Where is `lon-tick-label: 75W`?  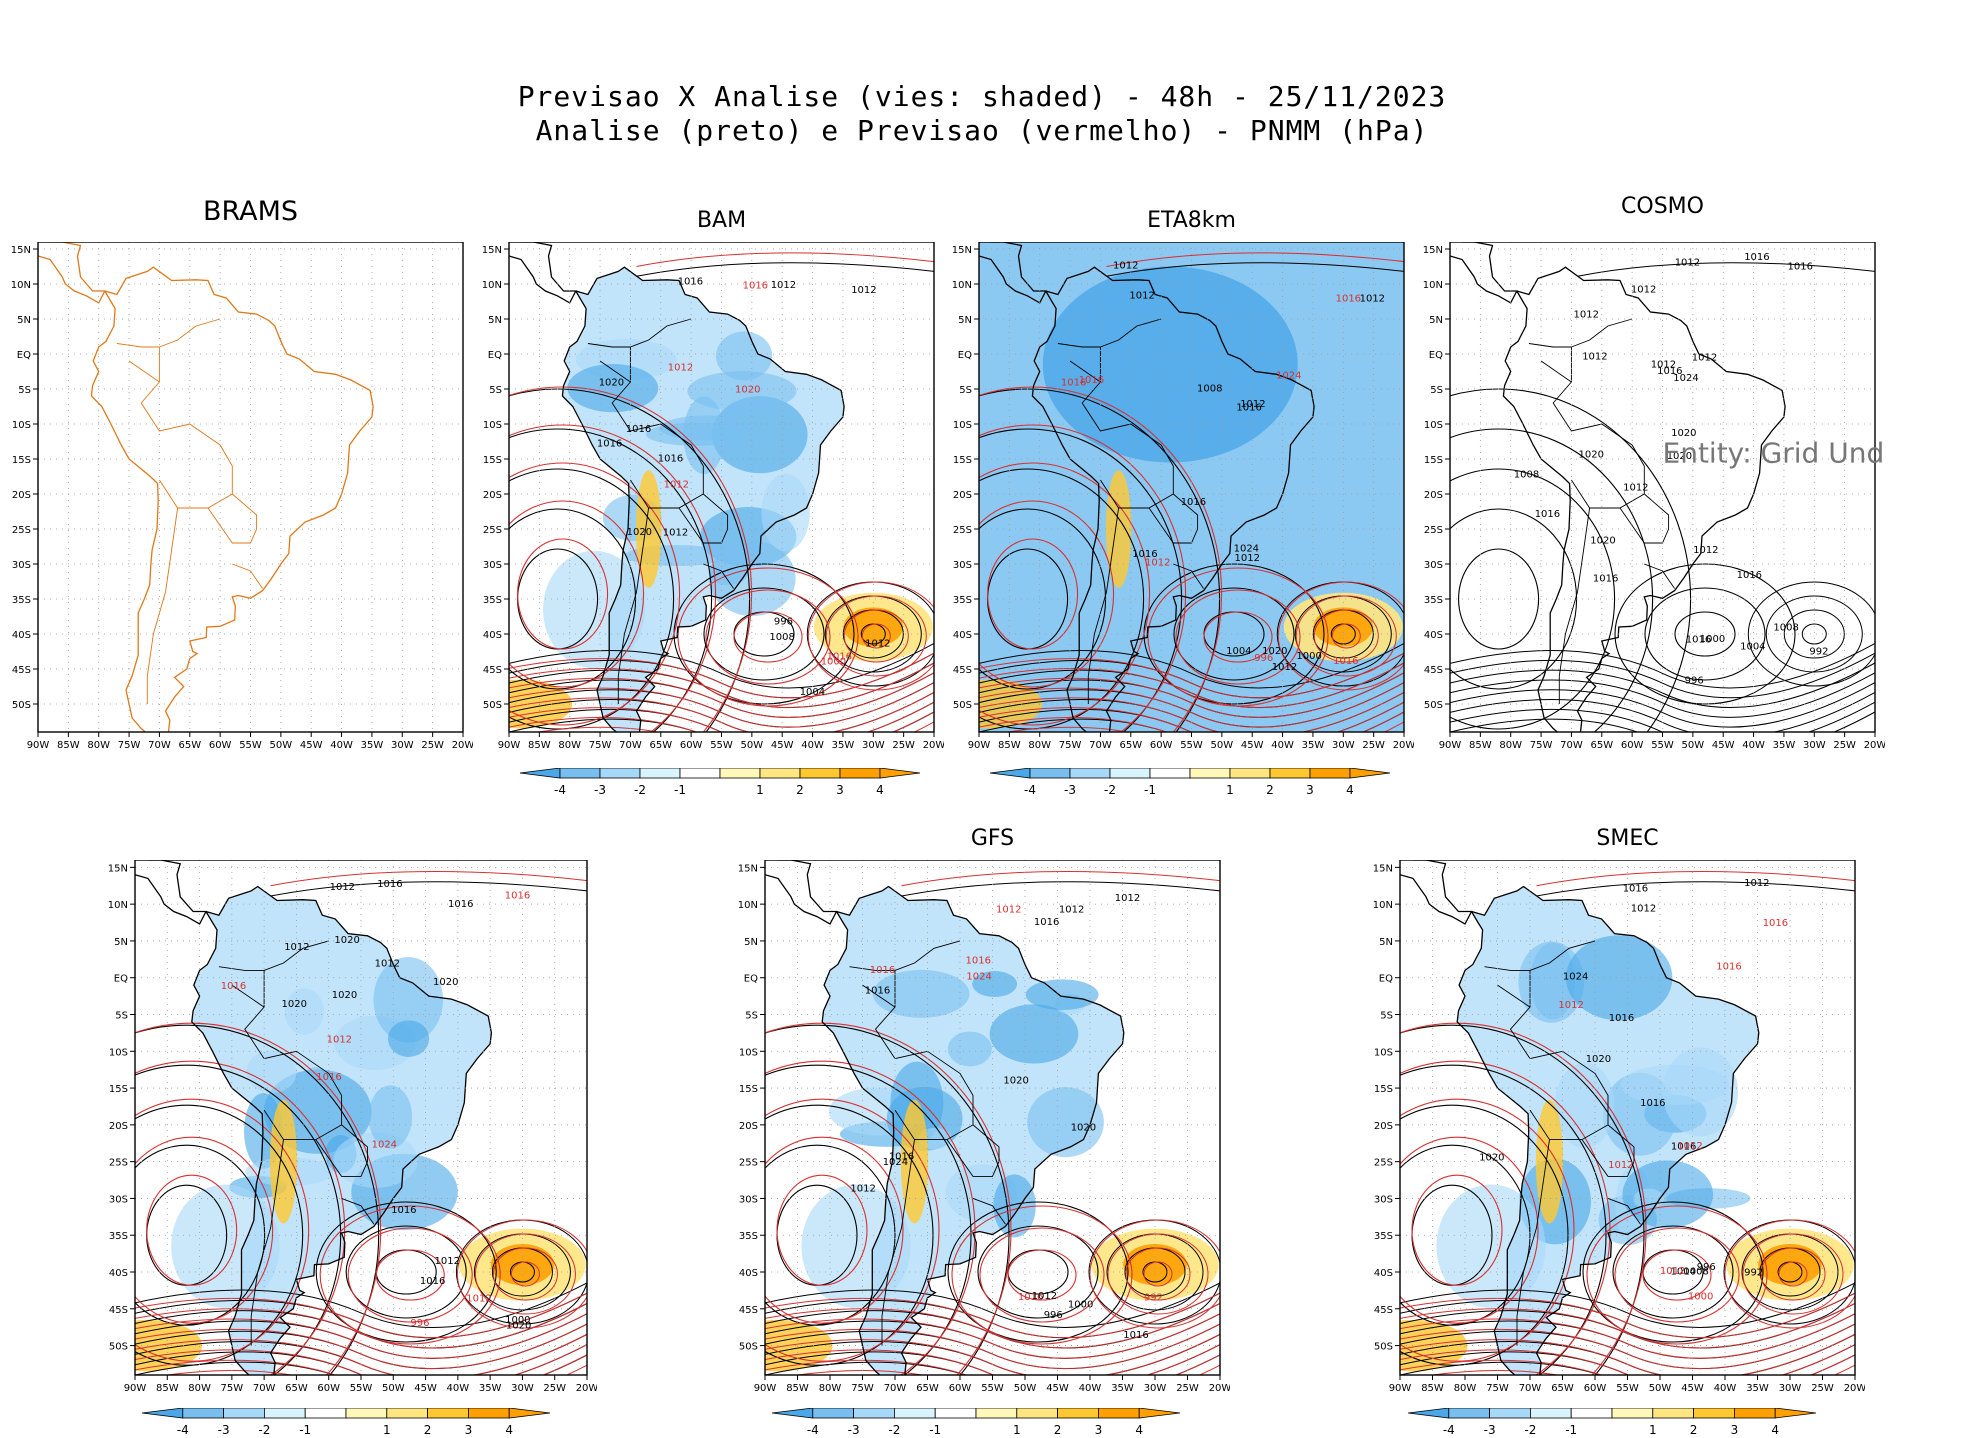 lon-tick-label: 75W is located at coordinates (232, 1388).